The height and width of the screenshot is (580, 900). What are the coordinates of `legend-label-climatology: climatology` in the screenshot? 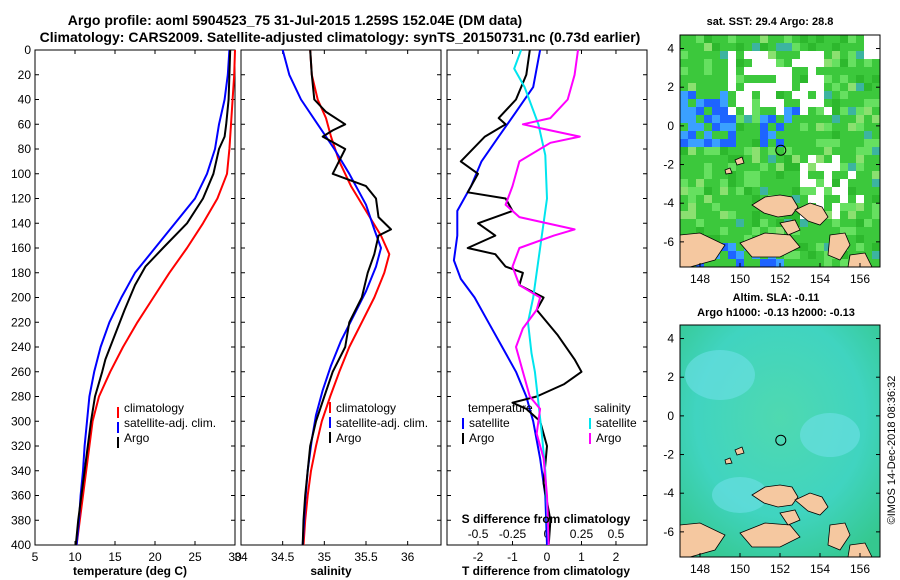 It's located at (154, 408).